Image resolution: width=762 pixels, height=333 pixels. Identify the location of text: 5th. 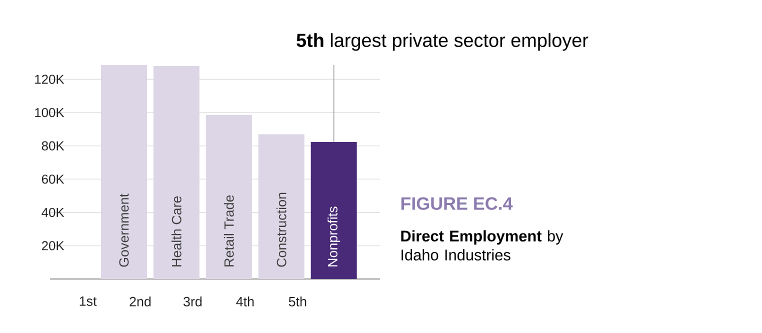
(297, 301).